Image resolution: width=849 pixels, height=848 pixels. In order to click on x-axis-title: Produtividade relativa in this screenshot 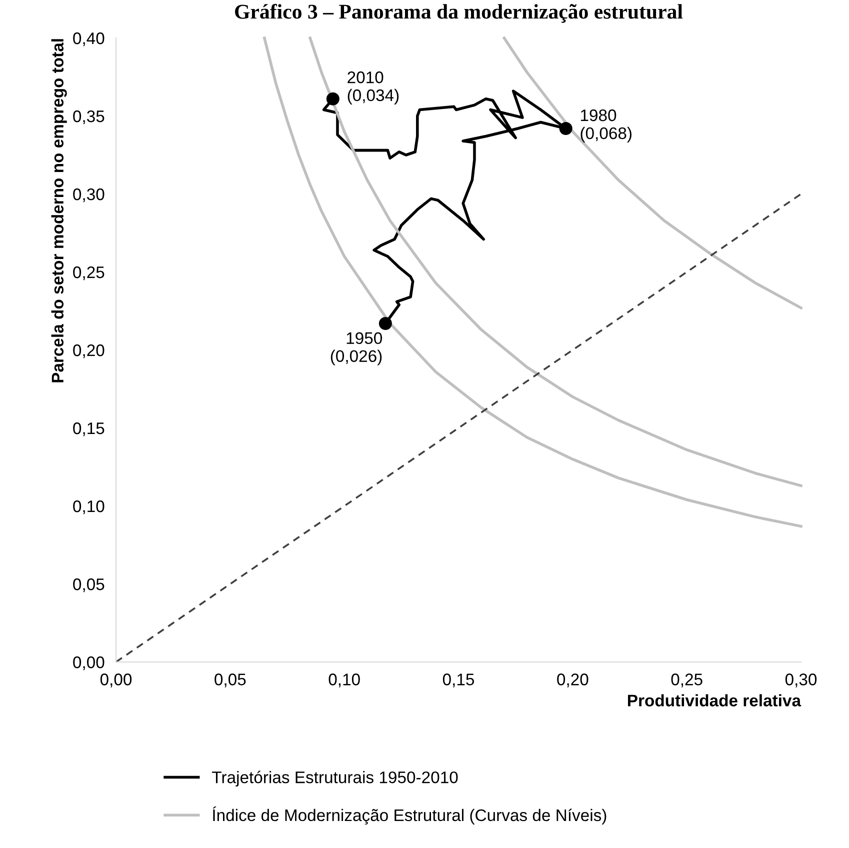, I will do `click(715, 700)`.